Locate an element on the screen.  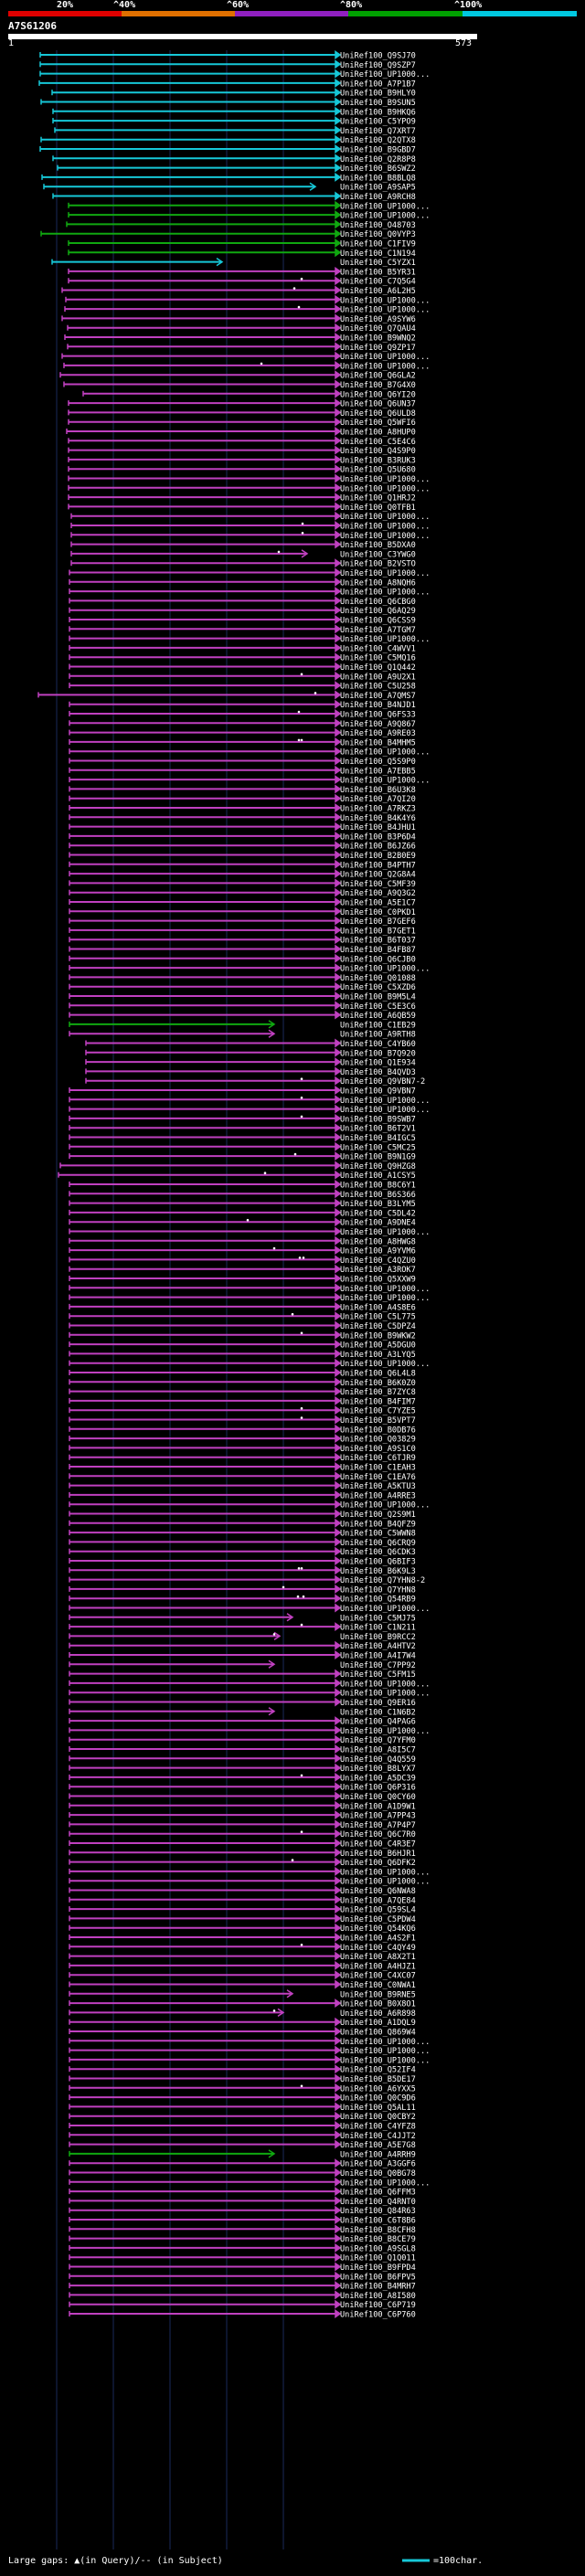
hit-id-label: UniRef100_Q6NWA8 is located at coordinates (378, 1891).